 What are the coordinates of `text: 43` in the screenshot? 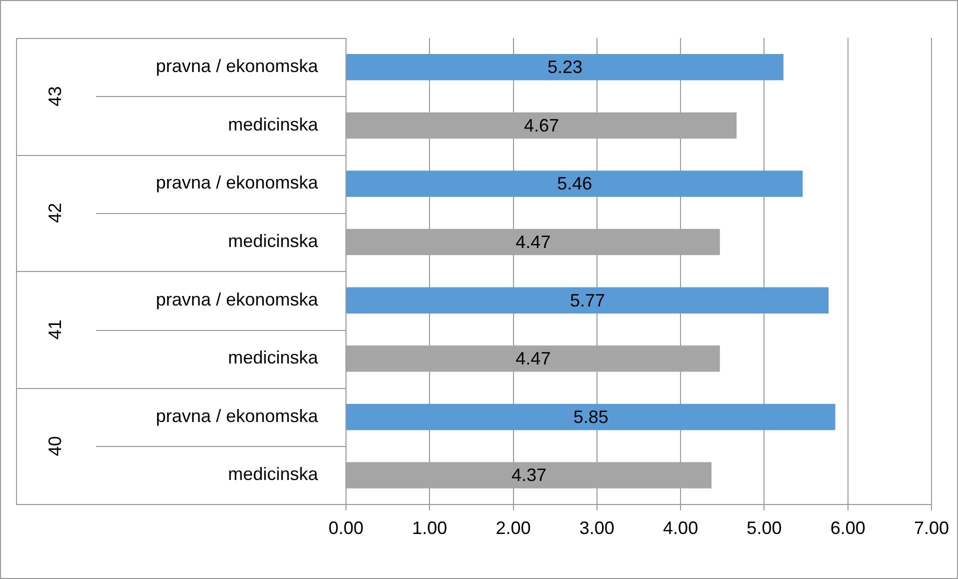 It's located at (54, 96).